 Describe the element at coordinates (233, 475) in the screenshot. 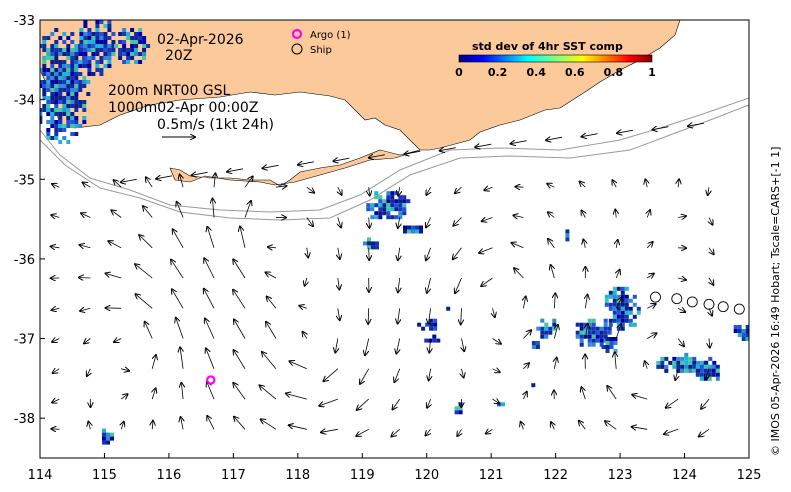

I see `lon-tick-label: 117` at that location.